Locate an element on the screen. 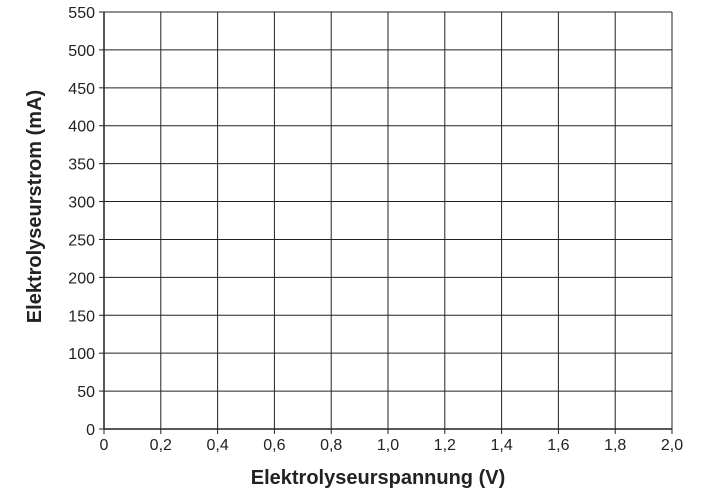  y-tick-label-0: 0 is located at coordinates (90, 430).